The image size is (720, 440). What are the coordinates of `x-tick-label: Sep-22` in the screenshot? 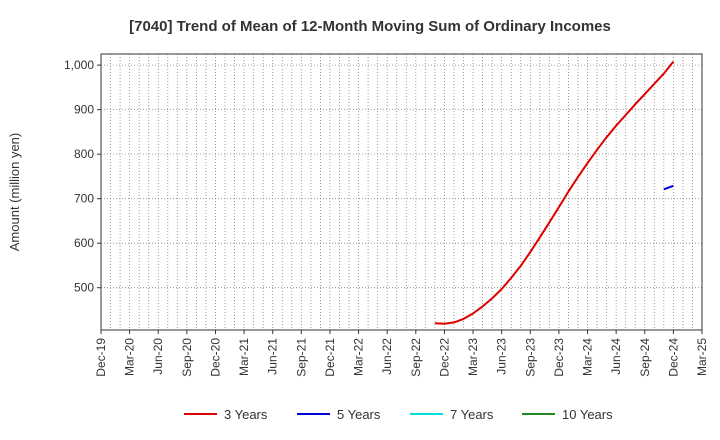 It's located at (416, 357).